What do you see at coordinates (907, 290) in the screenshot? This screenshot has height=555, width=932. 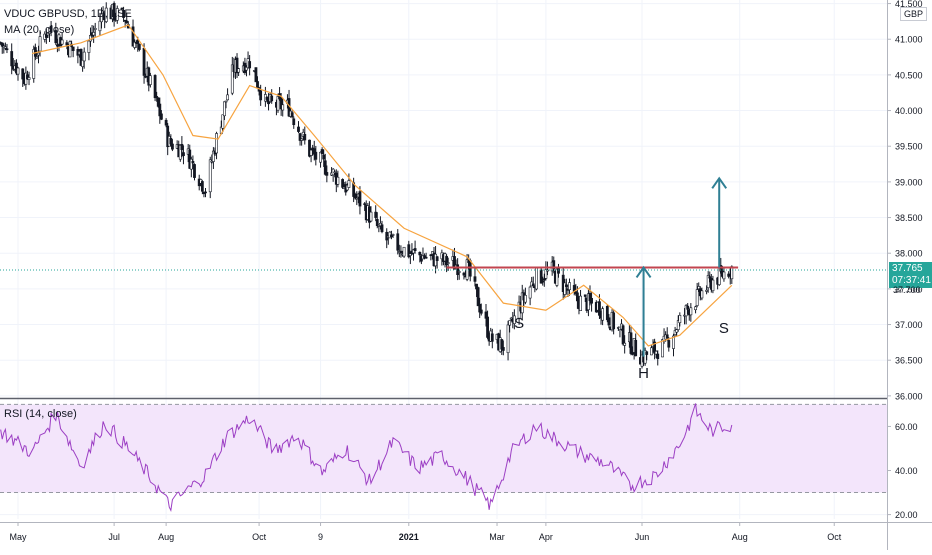 I see `price-tick-under-badge: 37.700` at bounding box center [907, 290].